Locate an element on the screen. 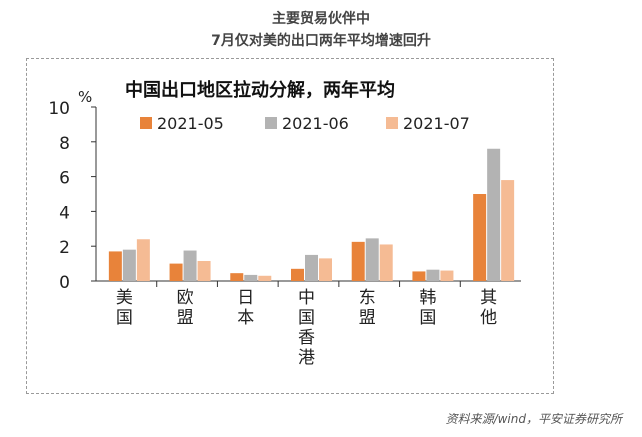 The image size is (642, 437). bar-2021-07-日本 is located at coordinates (265, 278).